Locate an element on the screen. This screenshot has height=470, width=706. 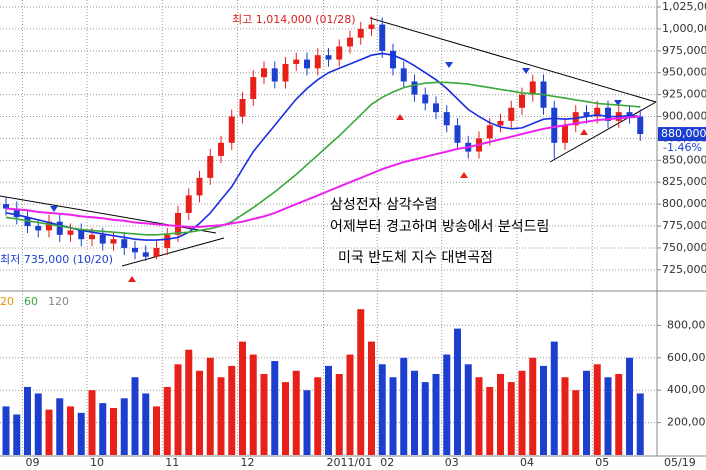
x-tick-label: 2011/01 is located at coordinates (350, 462).